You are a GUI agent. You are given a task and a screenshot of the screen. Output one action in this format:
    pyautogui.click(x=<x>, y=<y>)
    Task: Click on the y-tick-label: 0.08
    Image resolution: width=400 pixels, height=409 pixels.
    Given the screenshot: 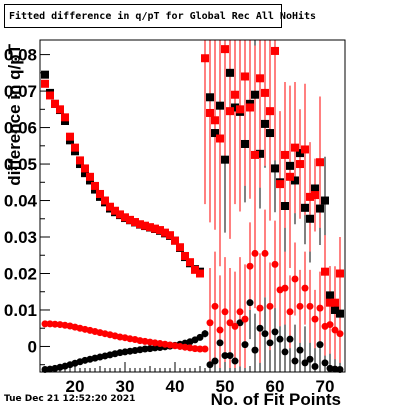 What is the action you would take?
    pyautogui.click(x=20, y=55)
    